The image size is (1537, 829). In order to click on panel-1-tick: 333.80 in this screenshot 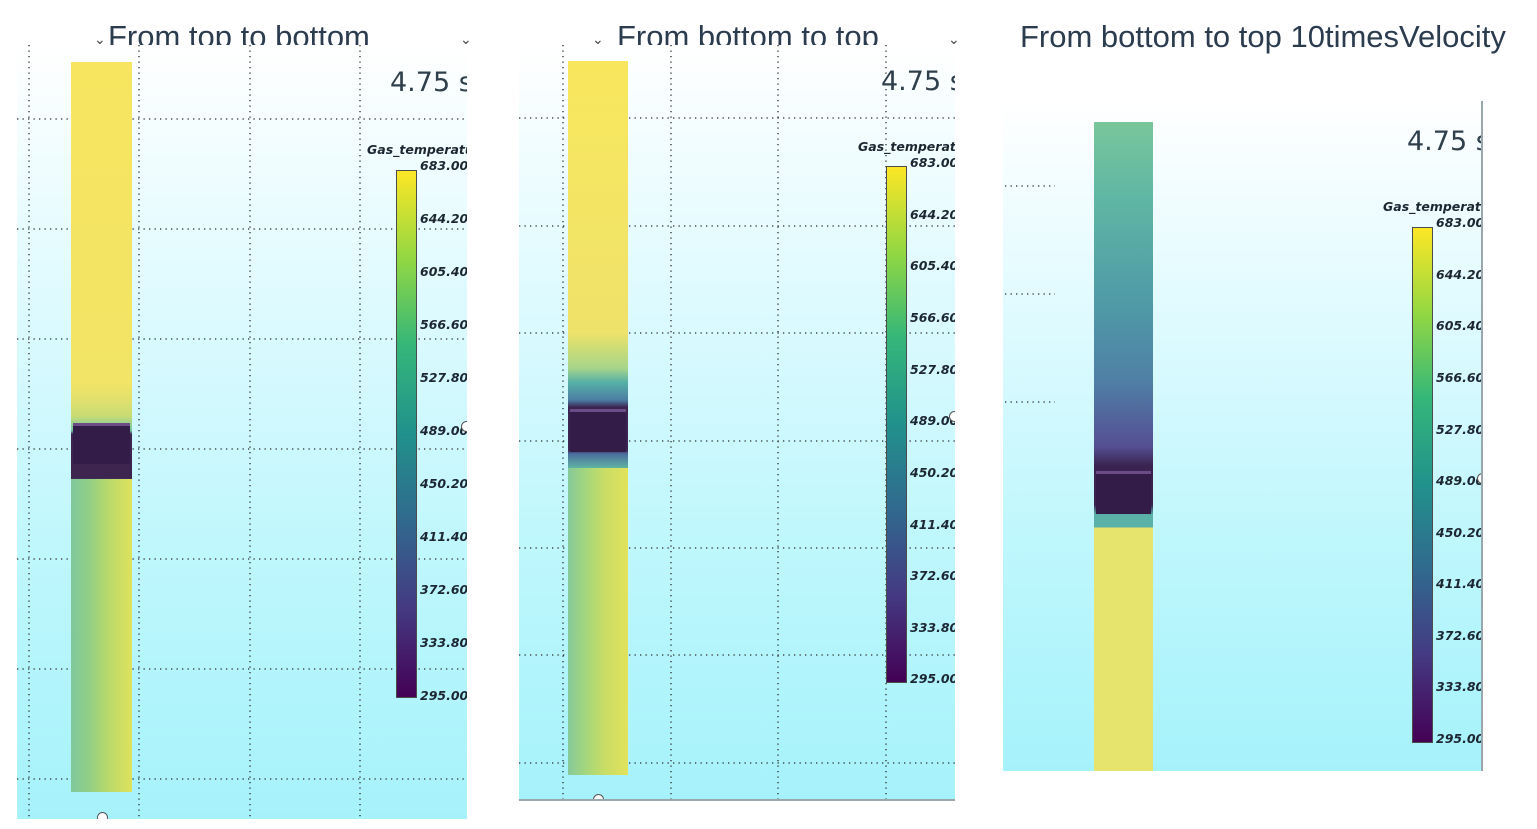, I will do `click(443, 642)`.